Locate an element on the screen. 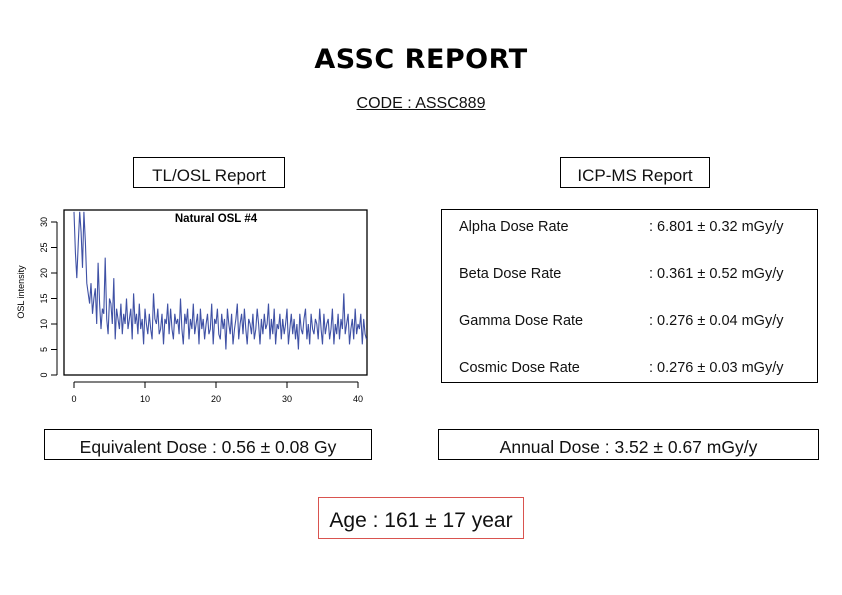 This screenshot has height=595, width=842. chart-title: Natural OSL #4 is located at coordinates (216, 219).